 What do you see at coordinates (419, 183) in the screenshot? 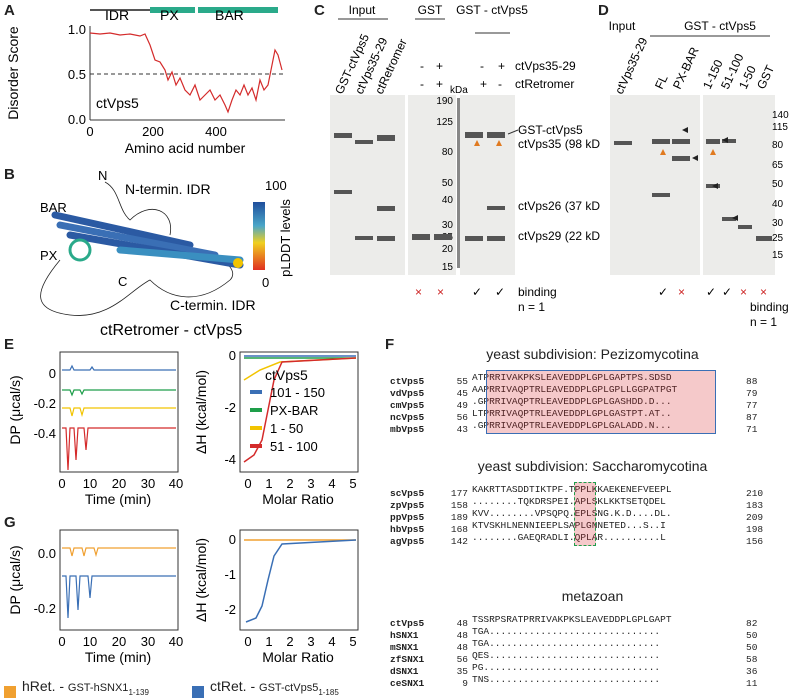
I see `c-bands` at bounding box center [419, 183].